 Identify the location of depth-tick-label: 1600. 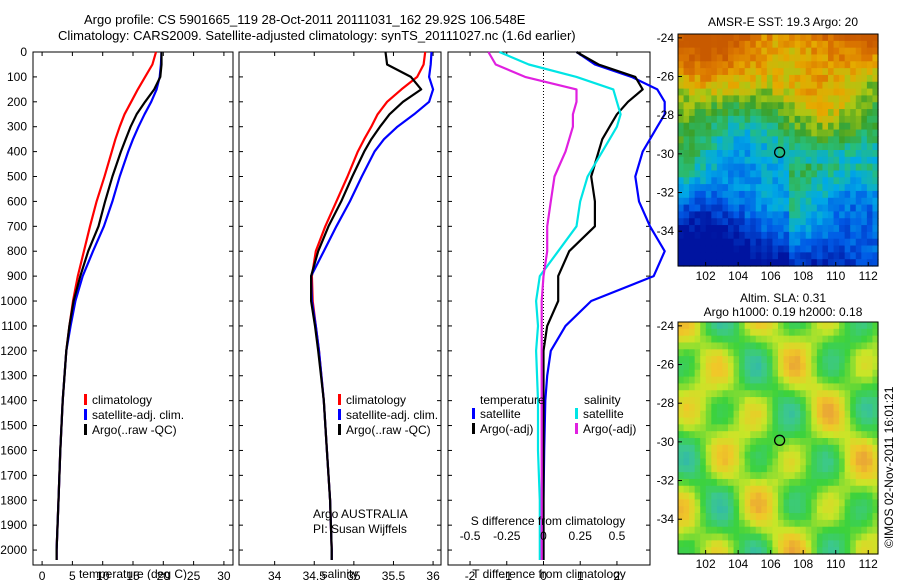
(13, 450).